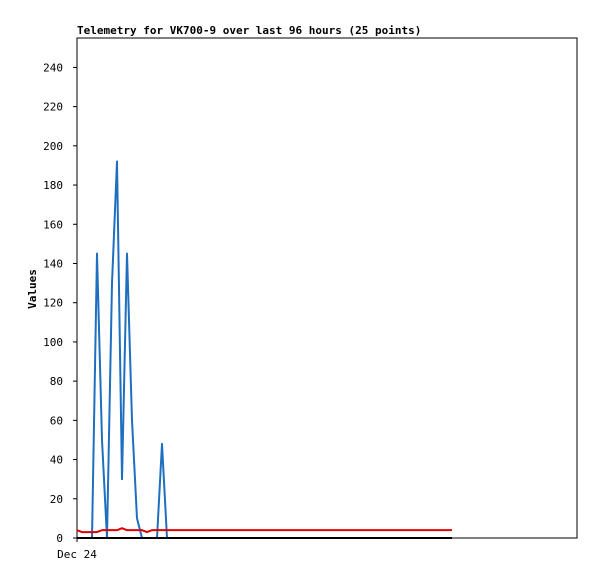  Describe the element at coordinates (56, 381) in the screenshot. I see `y-tick-label: 80` at that location.